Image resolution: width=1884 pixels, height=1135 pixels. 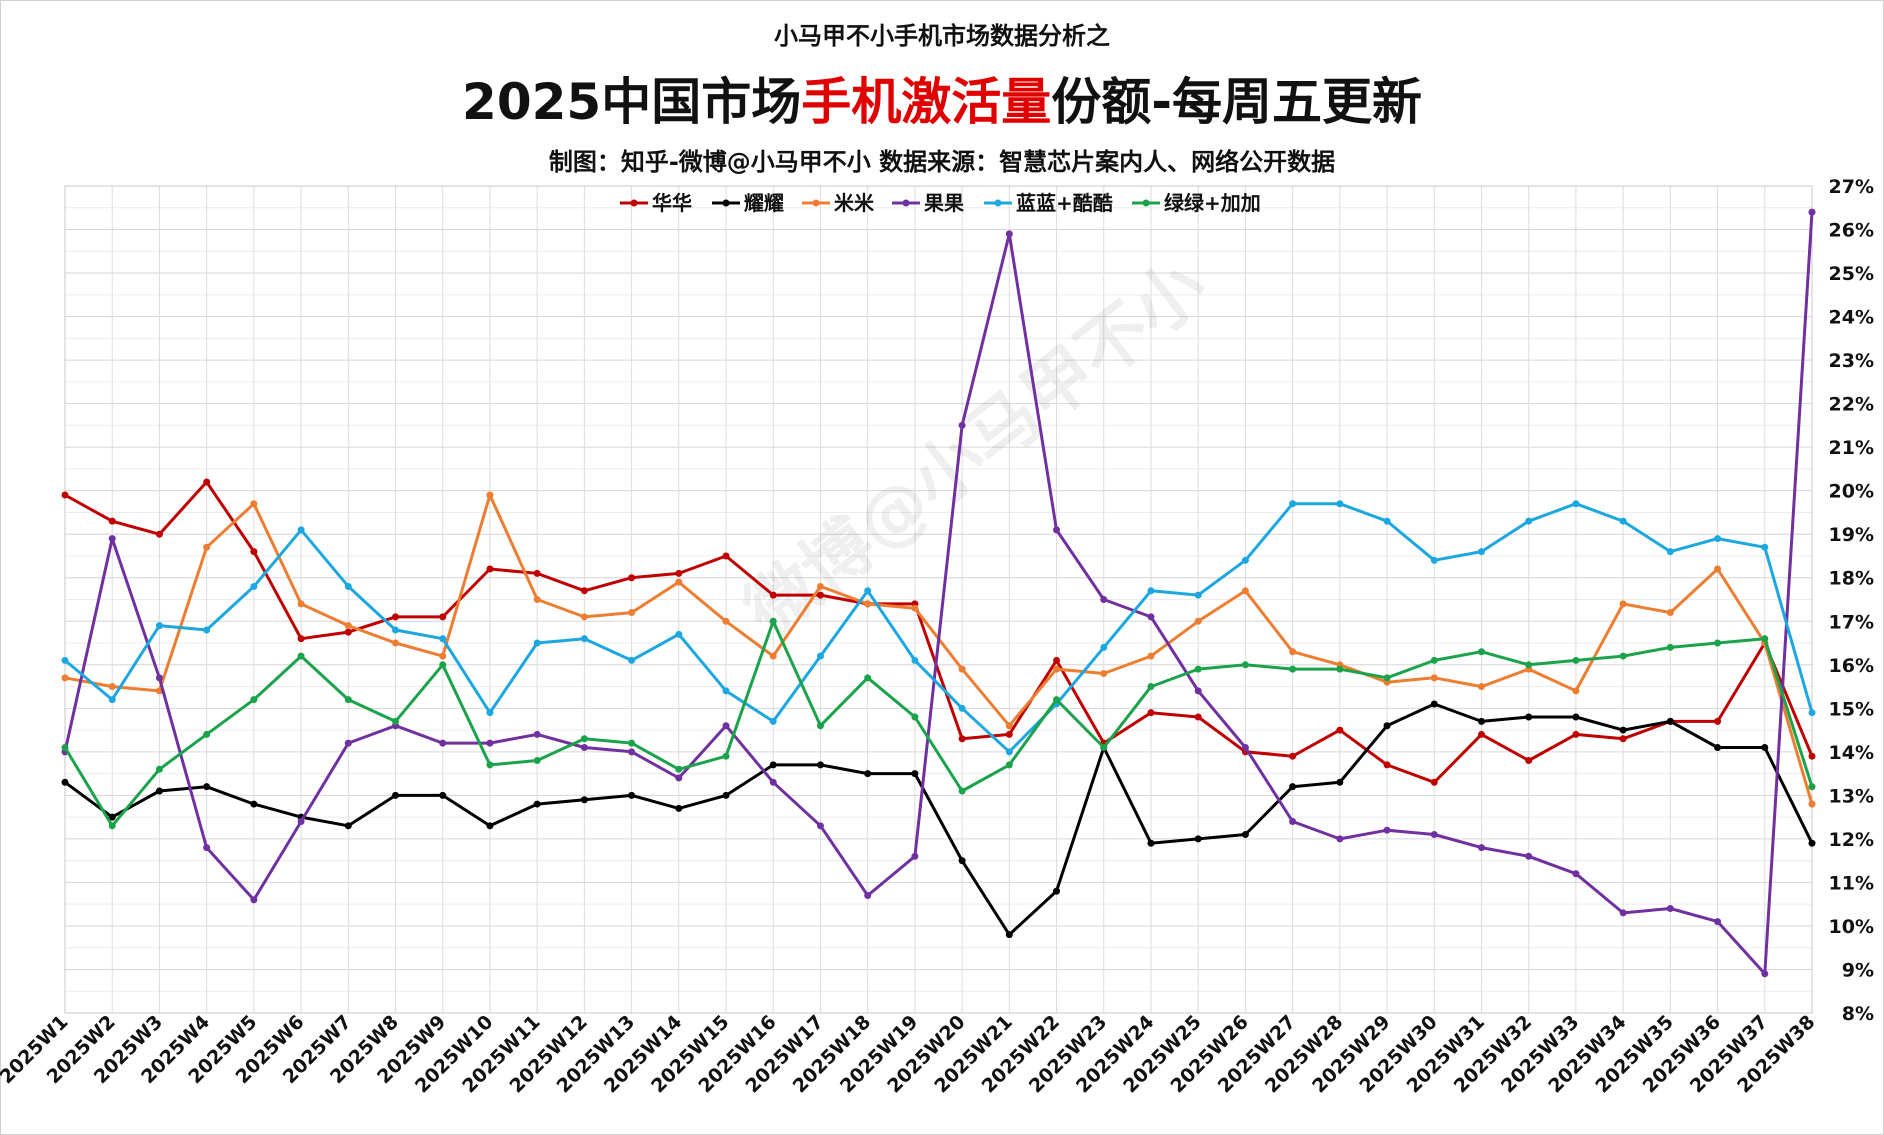 What do you see at coordinates (926, 102) in the screenshot?
I see `title-highlight: 手机激活量` at bounding box center [926, 102].